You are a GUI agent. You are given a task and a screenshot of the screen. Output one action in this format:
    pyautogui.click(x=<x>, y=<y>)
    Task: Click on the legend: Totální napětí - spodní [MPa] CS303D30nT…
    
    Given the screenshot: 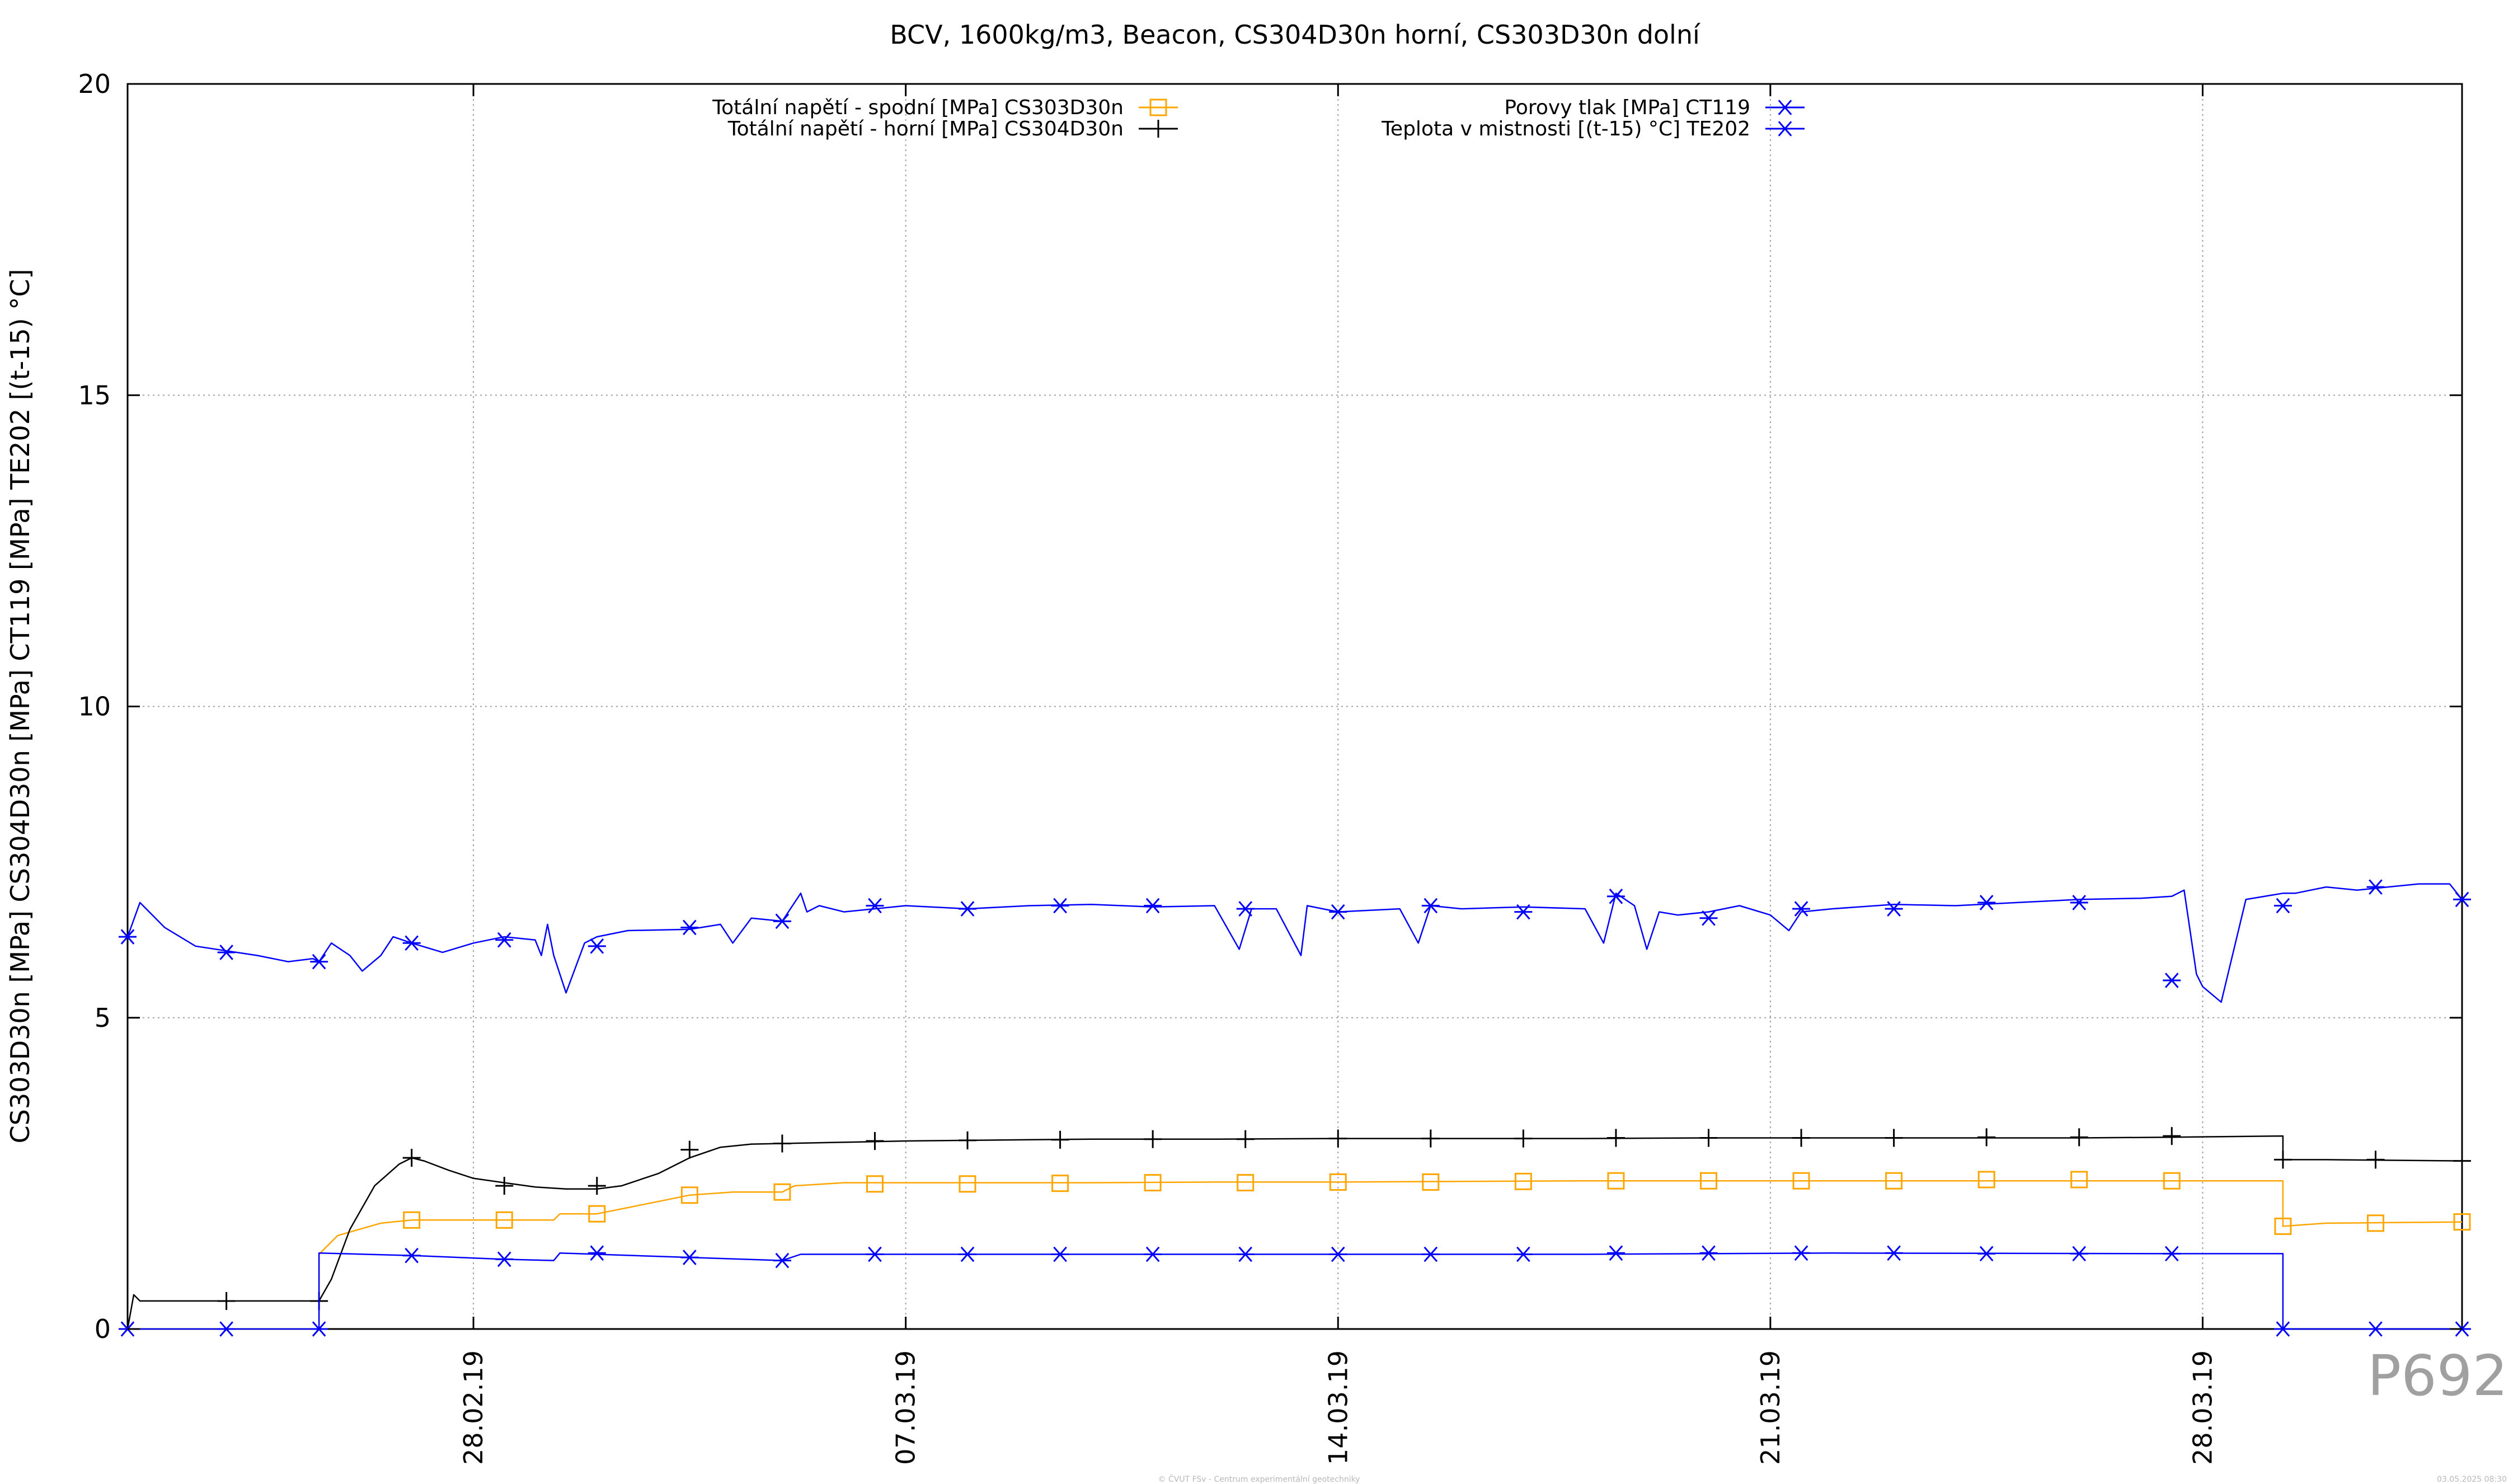 What is the action you would take?
    pyautogui.click(x=1258, y=118)
    